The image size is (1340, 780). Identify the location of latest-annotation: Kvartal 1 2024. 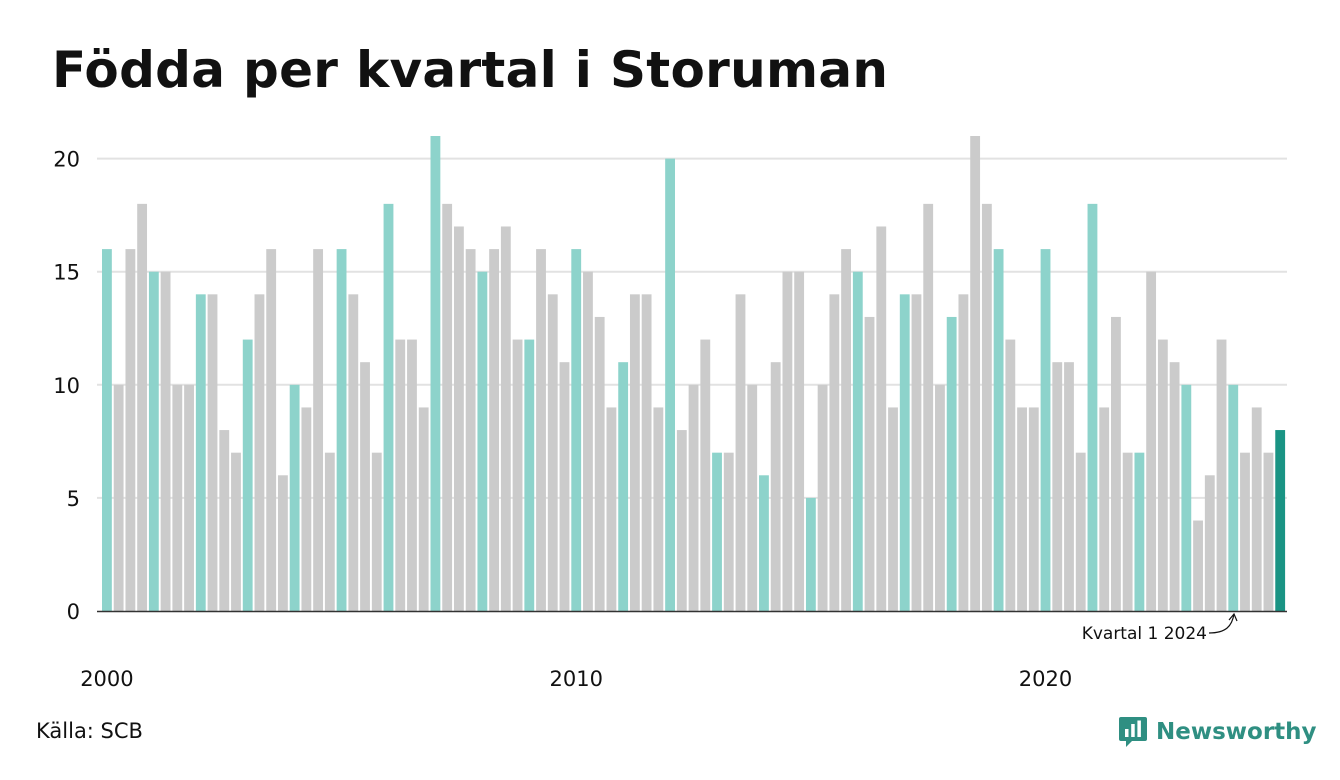
(1160, 628).